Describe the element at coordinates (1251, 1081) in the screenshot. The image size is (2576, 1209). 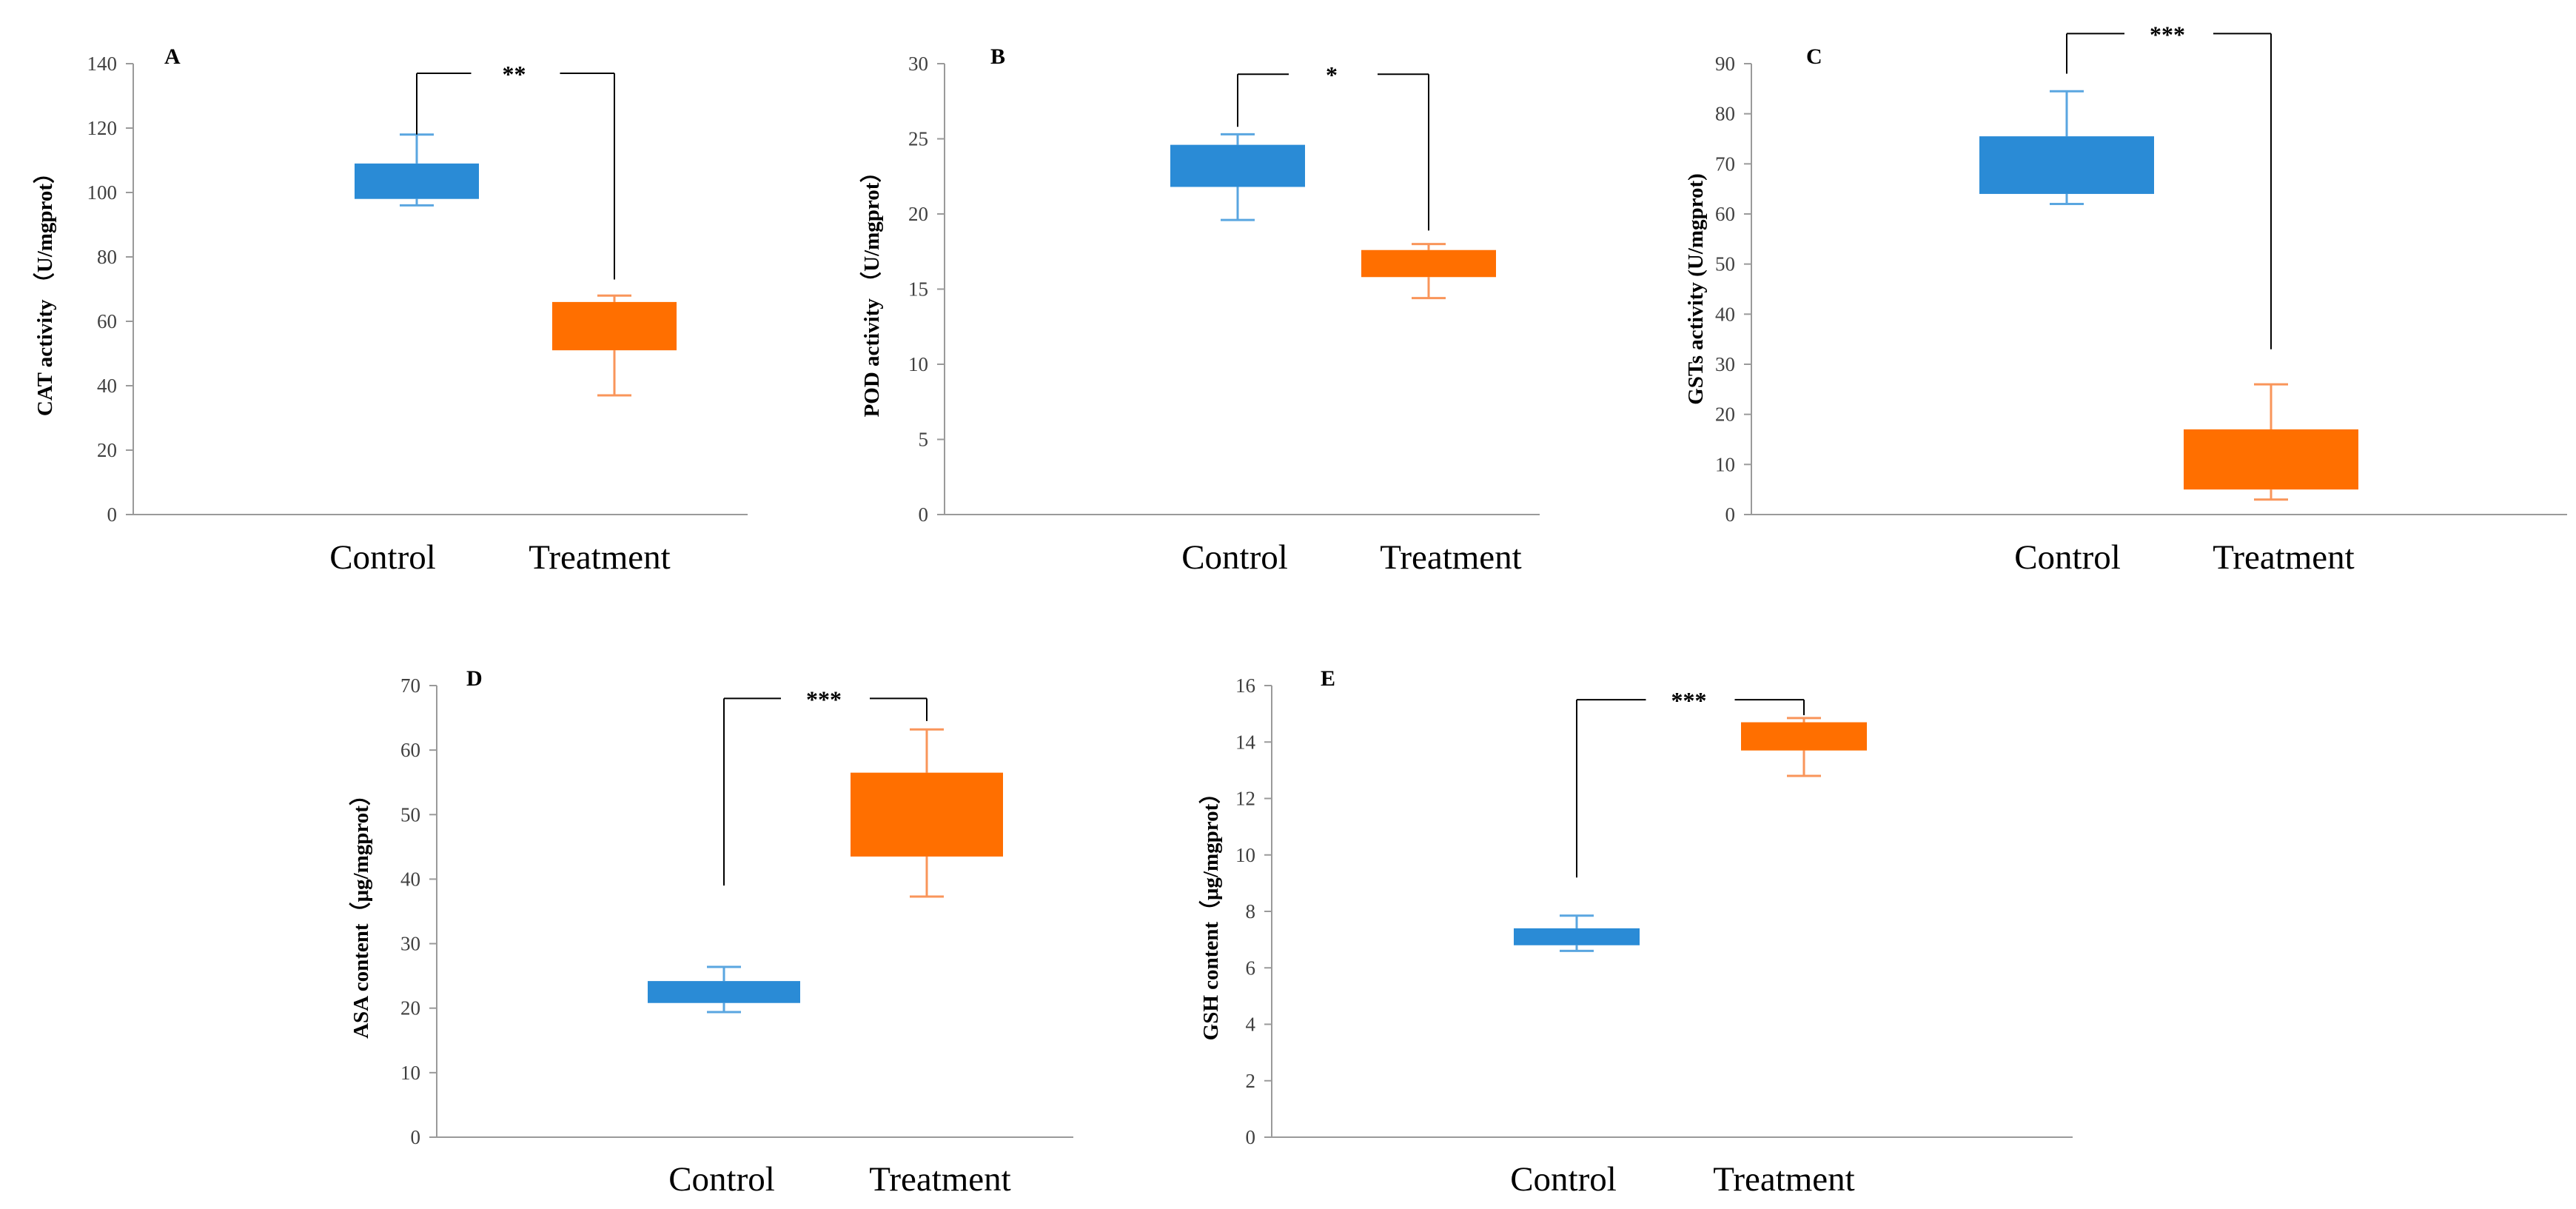
I see `y-tick-label: 2` at that location.